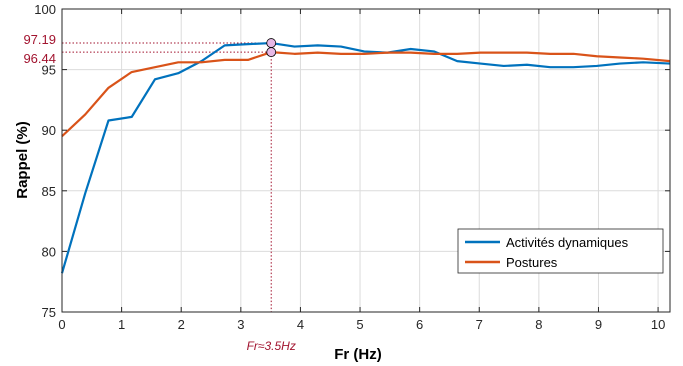 The height and width of the screenshot is (366, 683). I want to click on legend-box, so click(560, 251).